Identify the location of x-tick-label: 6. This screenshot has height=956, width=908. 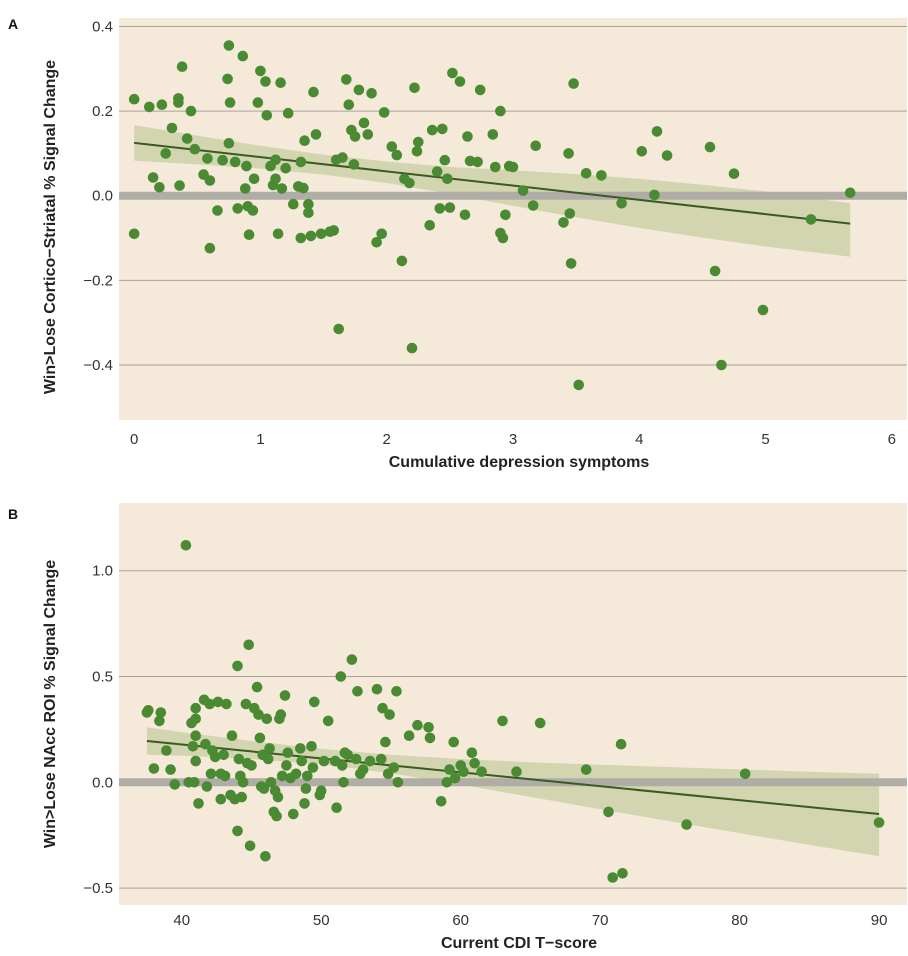
(892, 439).